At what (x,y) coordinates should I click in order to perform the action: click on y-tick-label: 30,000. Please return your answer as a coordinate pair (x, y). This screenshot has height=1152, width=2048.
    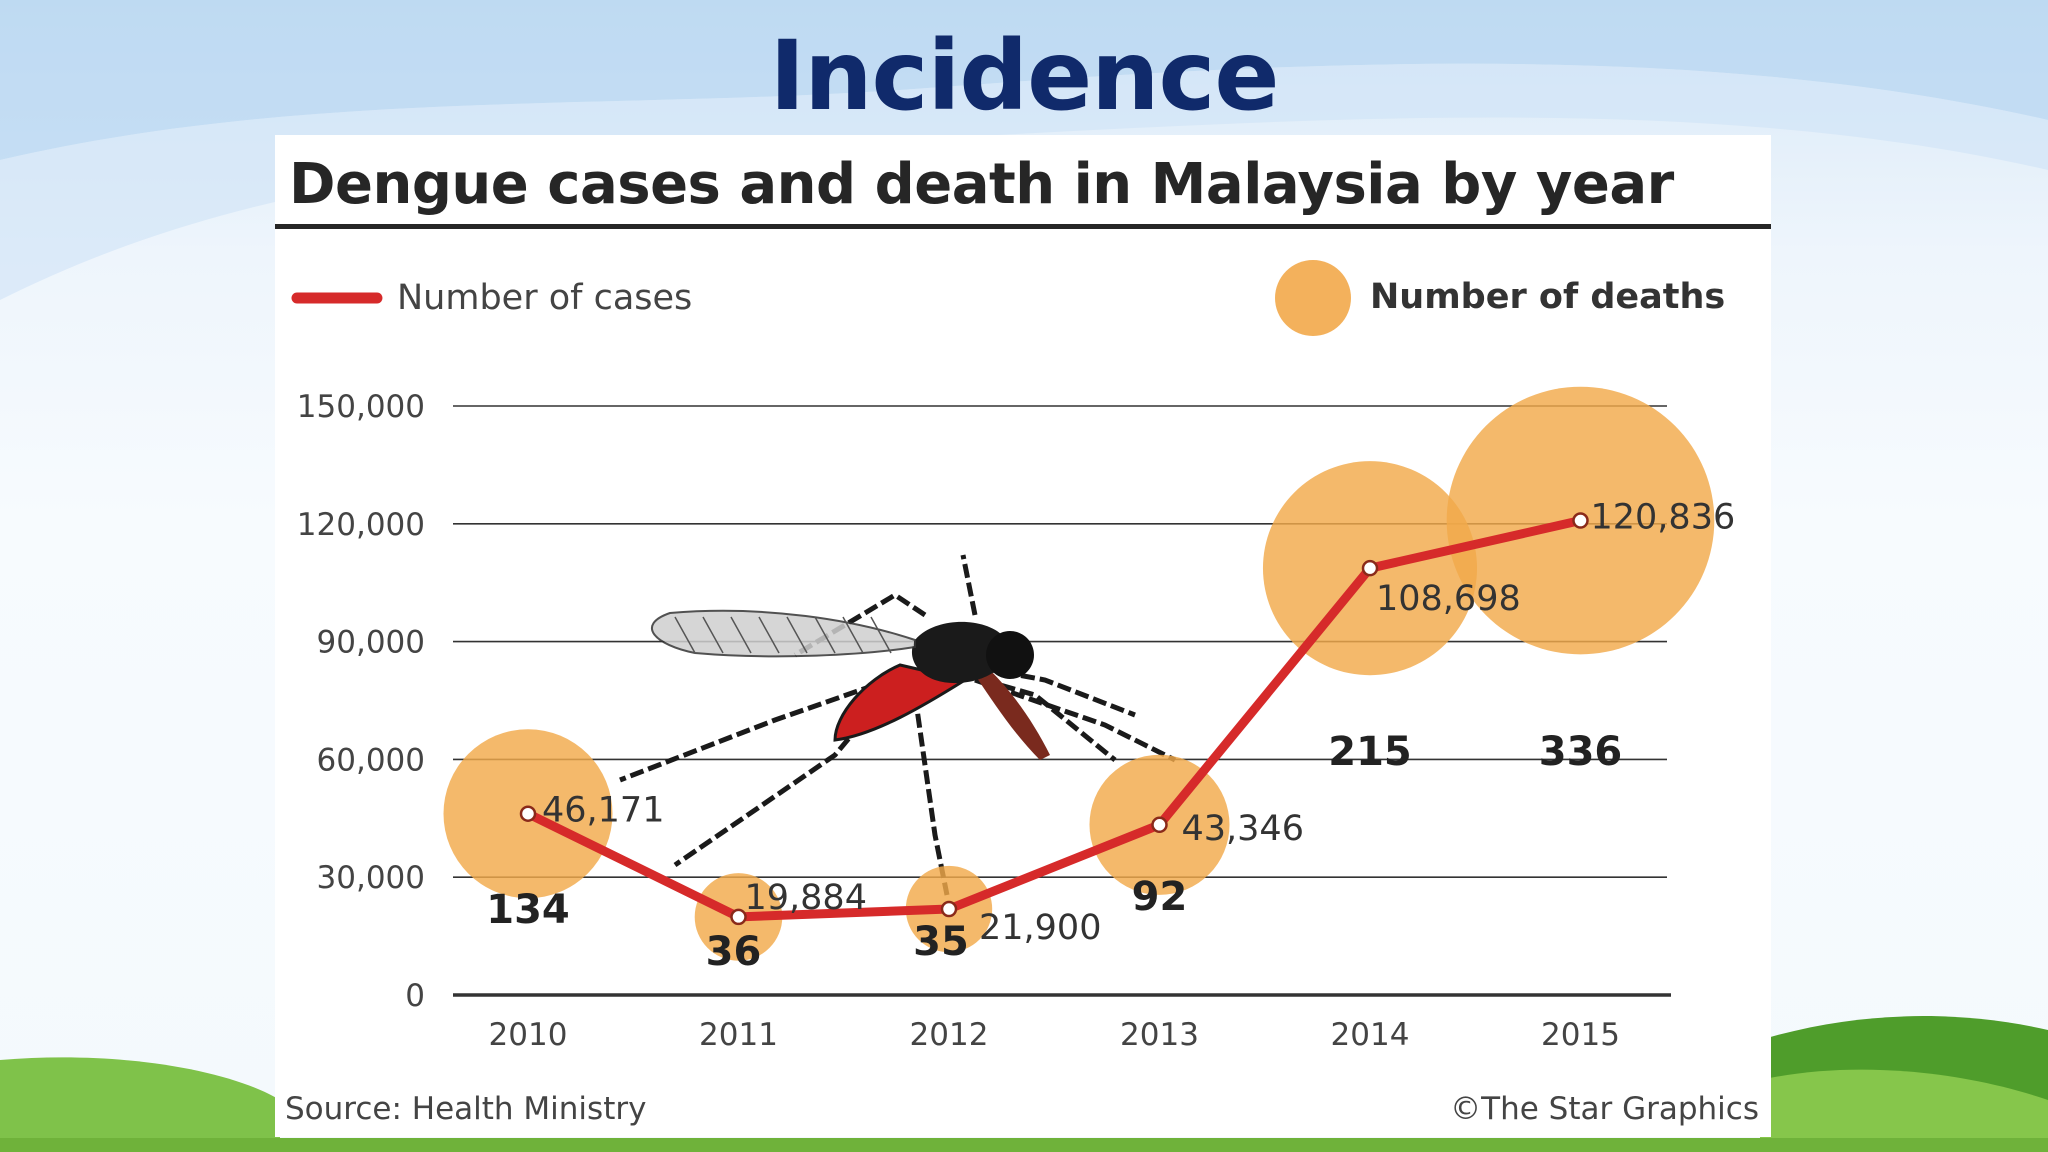
    Looking at the image, I should click on (371, 878).